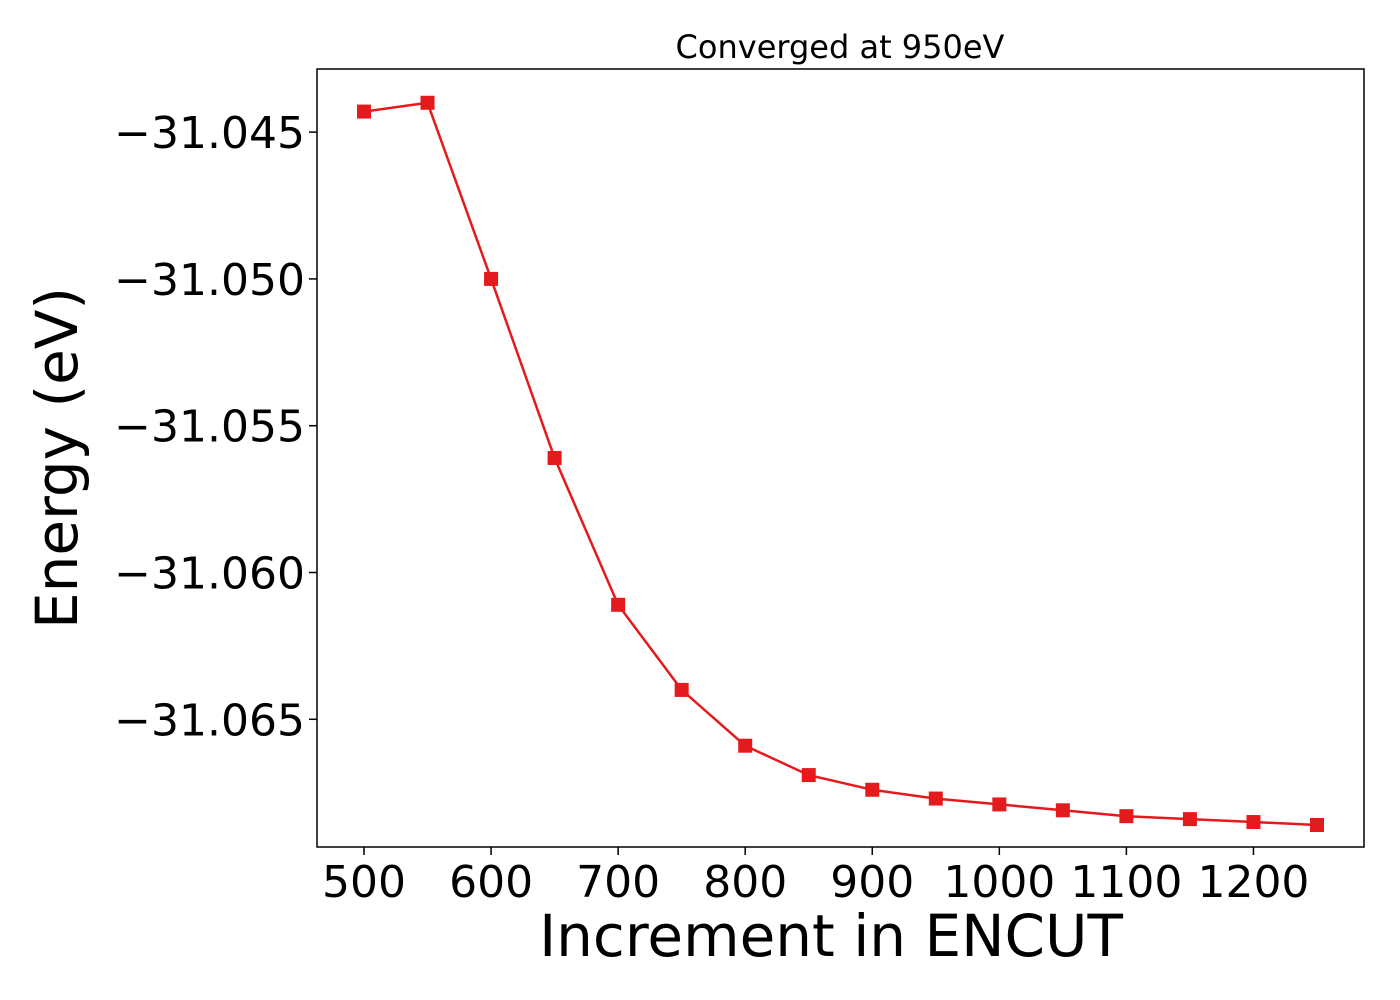 This screenshot has width=1400, height=1000. What do you see at coordinates (840, 47) in the screenshot?
I see `chart-title: Converged at 950eV` at bounding box center [840, 47].